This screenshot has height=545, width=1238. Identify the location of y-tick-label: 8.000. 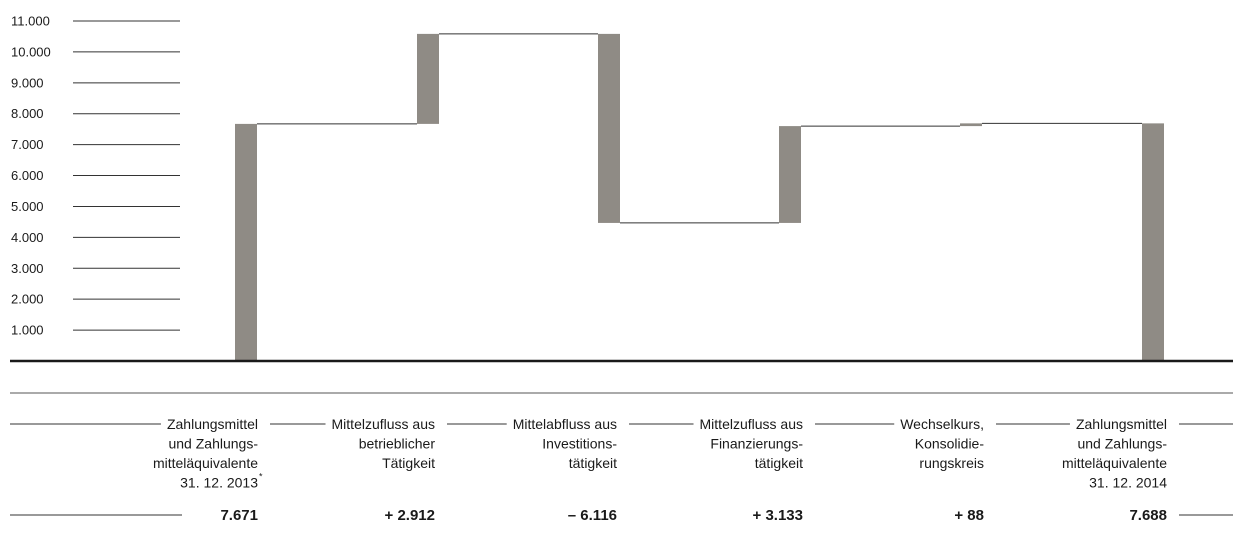
(27, 113).